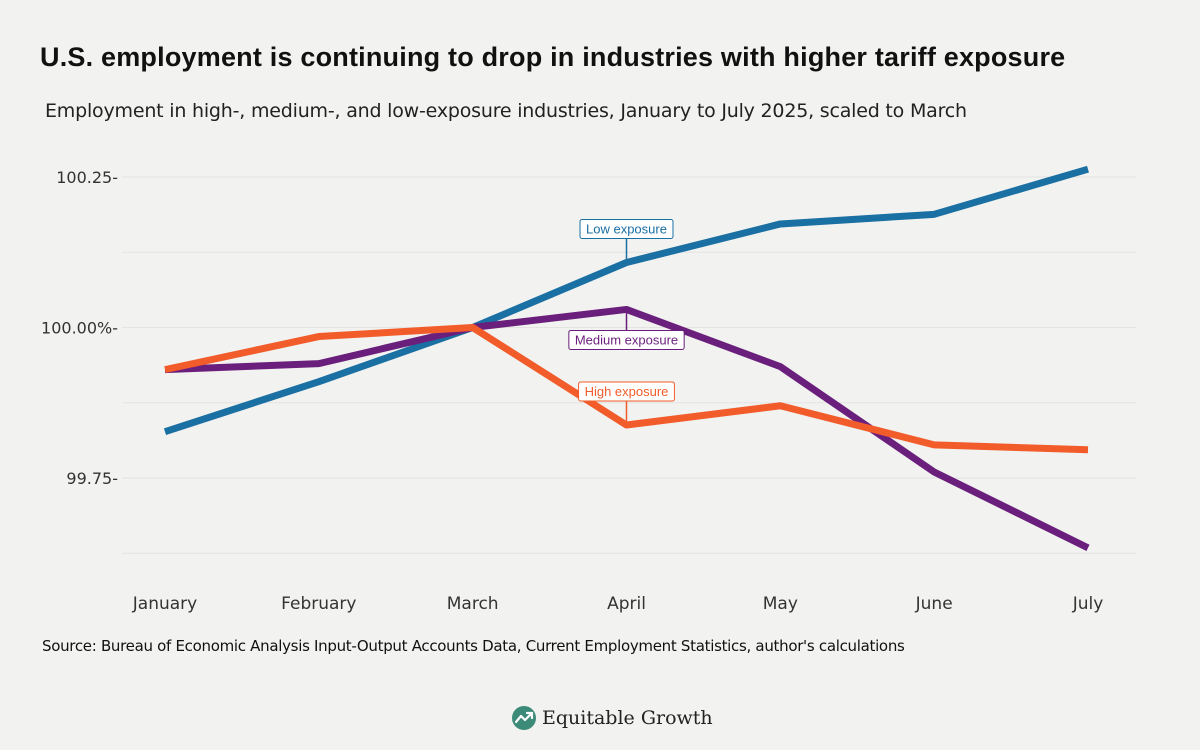  What do you see at coordinates (627, 718) in the screenshot?
I see `brand-name: Equitable Growth` at bounding box center [627, 718].